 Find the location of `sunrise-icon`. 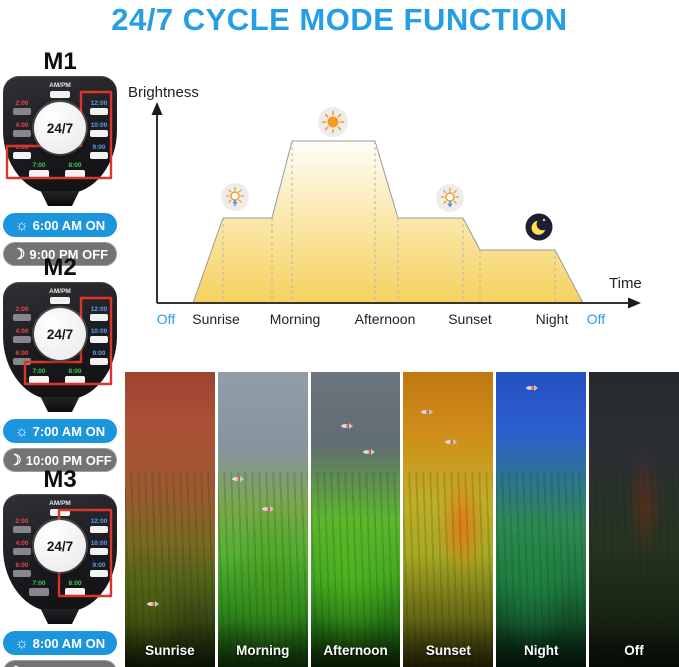

sunrise-icon is located at coordinates (235, 197).